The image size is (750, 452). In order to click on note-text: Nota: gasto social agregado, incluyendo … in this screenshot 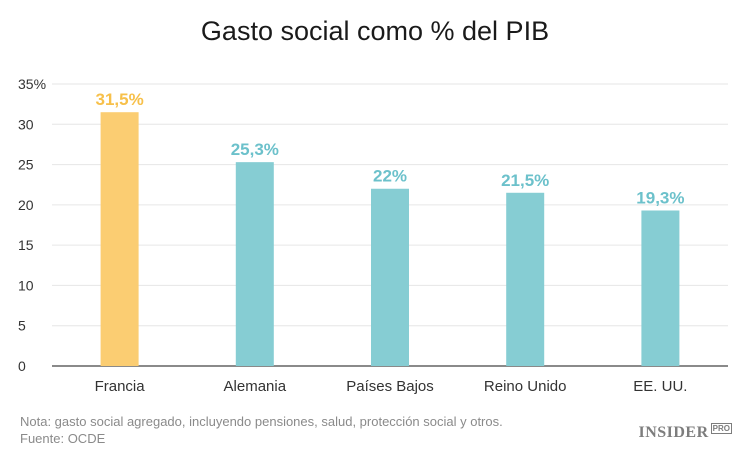, I will do `click(261, 421)`.